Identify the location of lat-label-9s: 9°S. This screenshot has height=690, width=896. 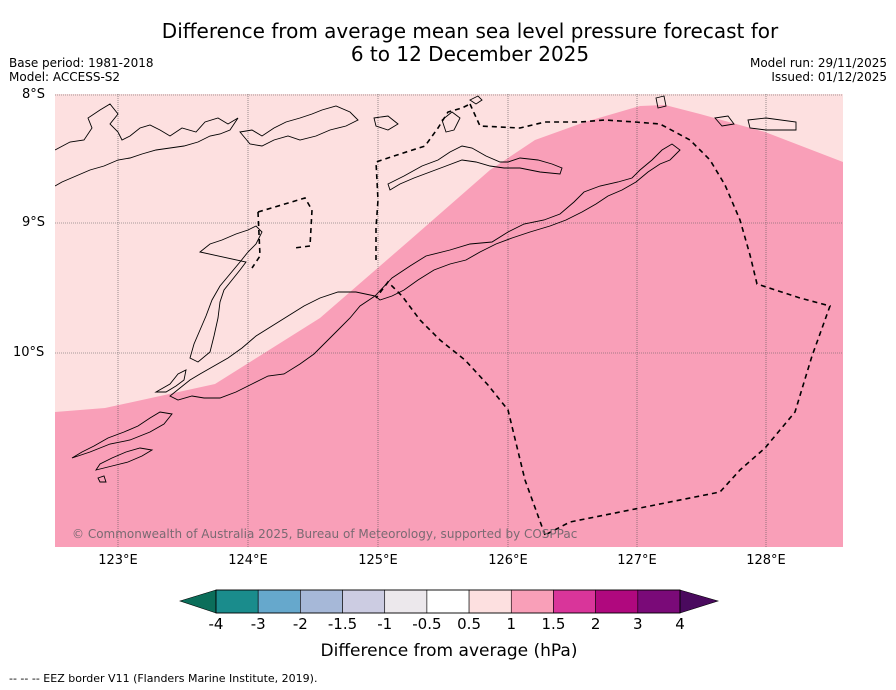
(34, 222).